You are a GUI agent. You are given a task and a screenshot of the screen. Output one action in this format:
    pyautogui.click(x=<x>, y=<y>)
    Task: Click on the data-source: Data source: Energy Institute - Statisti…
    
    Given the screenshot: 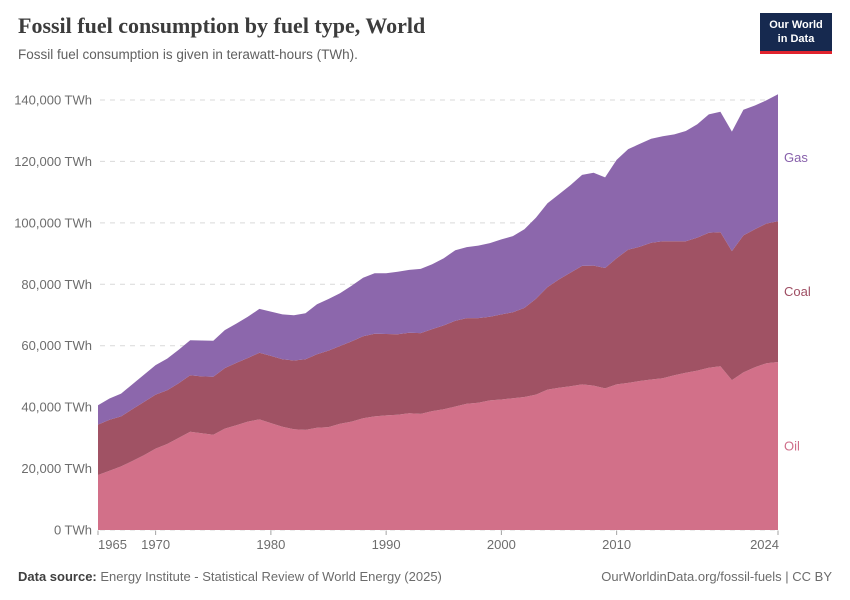 What is the action you would take?
    pyautogui.click(x=230, y=576)
    